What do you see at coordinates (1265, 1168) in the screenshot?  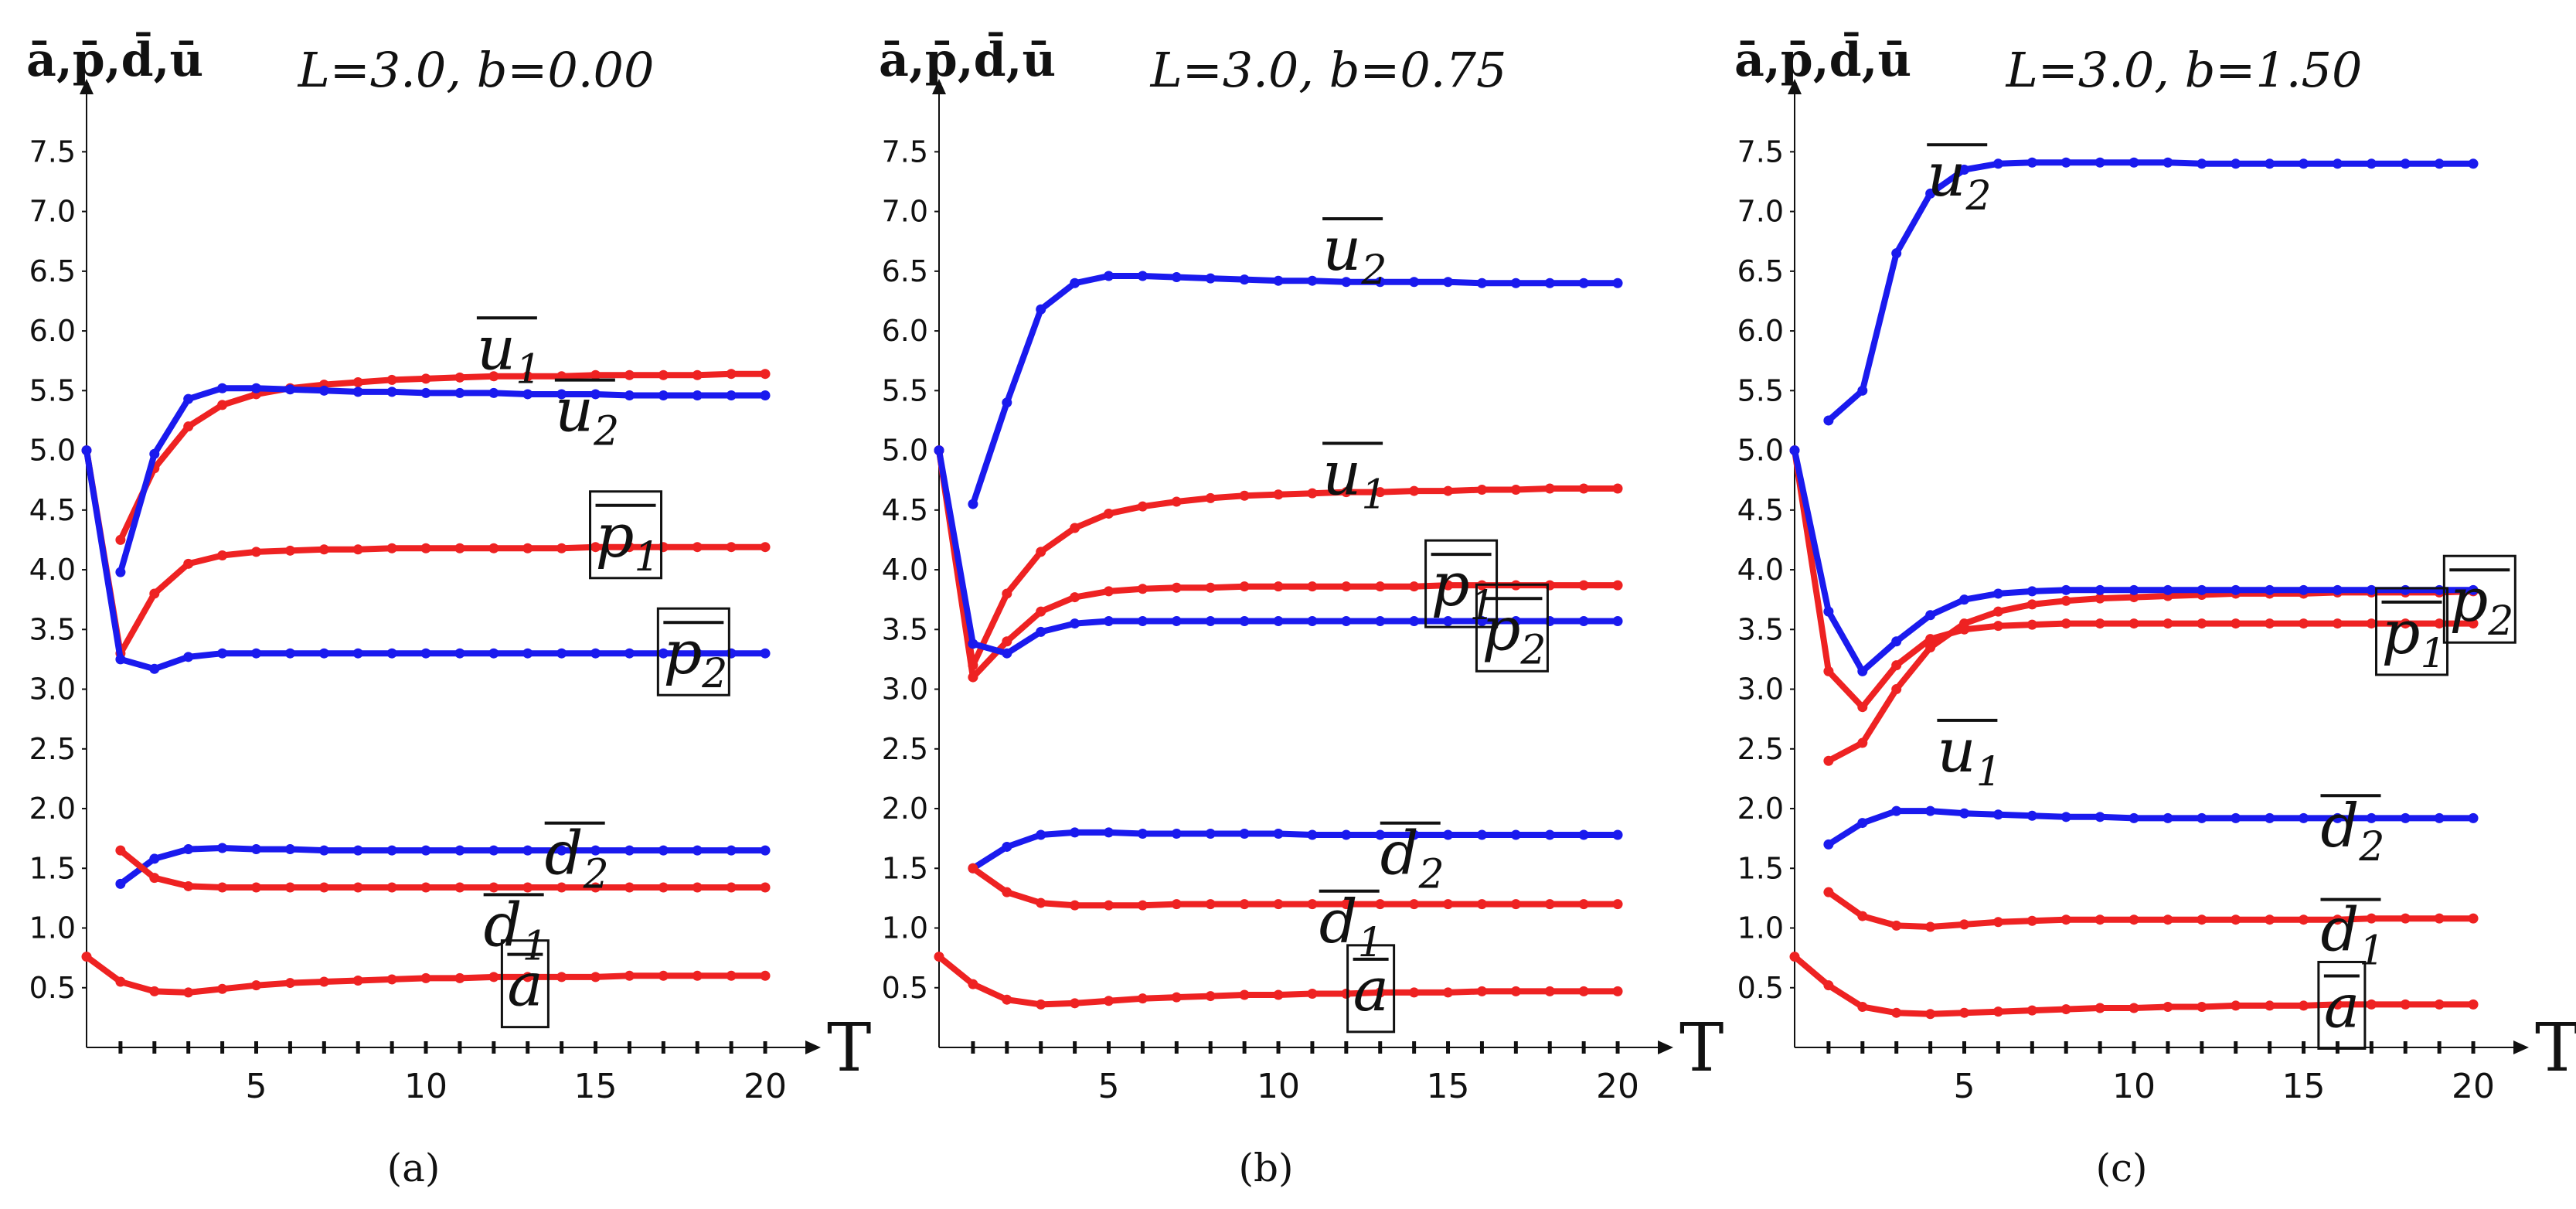 I see `panel-b-subtitle: (b)` at bounding box center [1265, 1168].